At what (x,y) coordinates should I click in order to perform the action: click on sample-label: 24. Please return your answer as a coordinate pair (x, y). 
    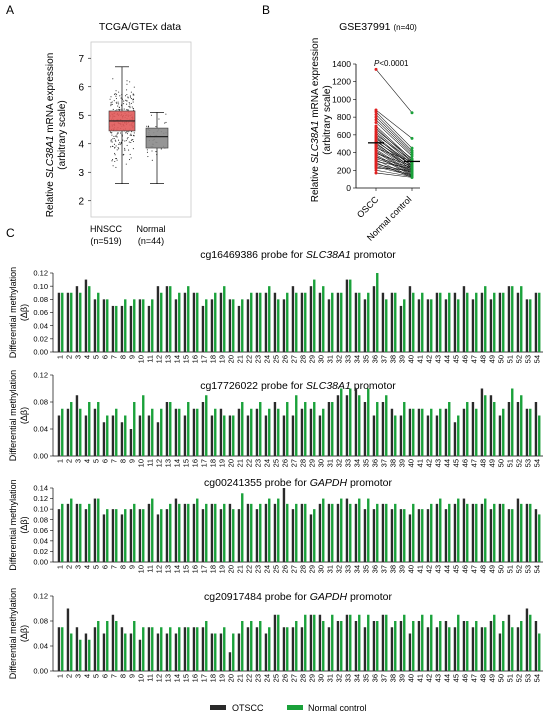
    Looking at the image, I should click on (267, 678).